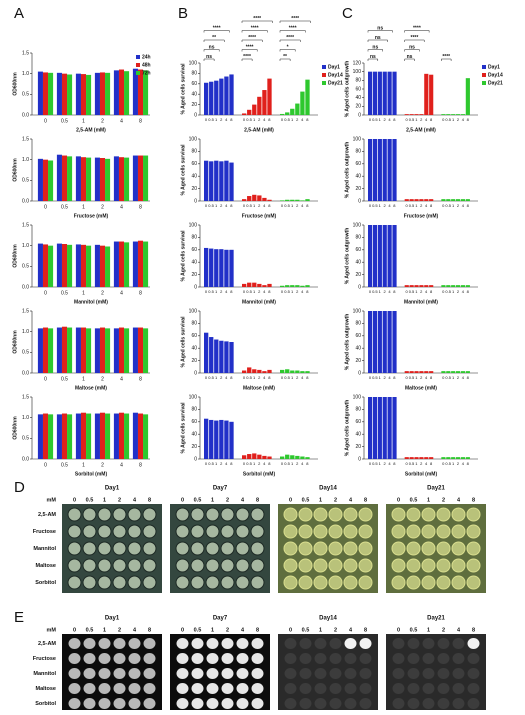  What do you see at coordinates (146, 73) in the screenshot?
I see `legend-label: 72h` at bounding box center [146, 73].